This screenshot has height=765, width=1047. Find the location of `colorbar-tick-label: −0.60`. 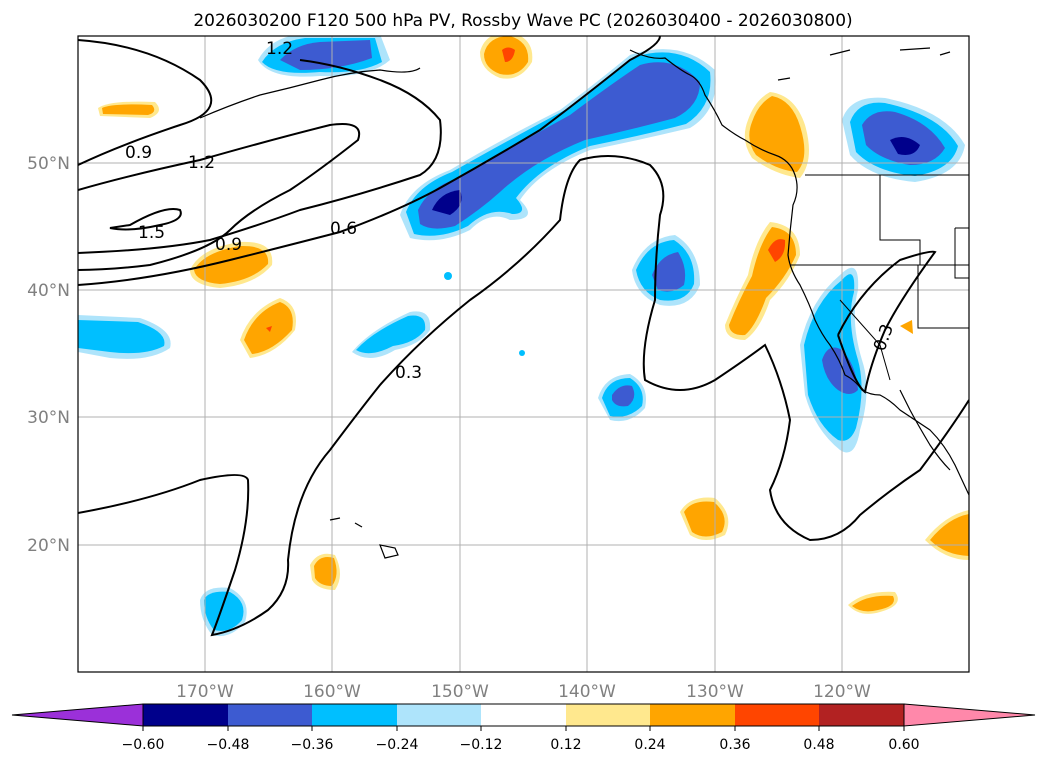

colorbar-tick-label: −0.60 is located at coordinates (143, 745).